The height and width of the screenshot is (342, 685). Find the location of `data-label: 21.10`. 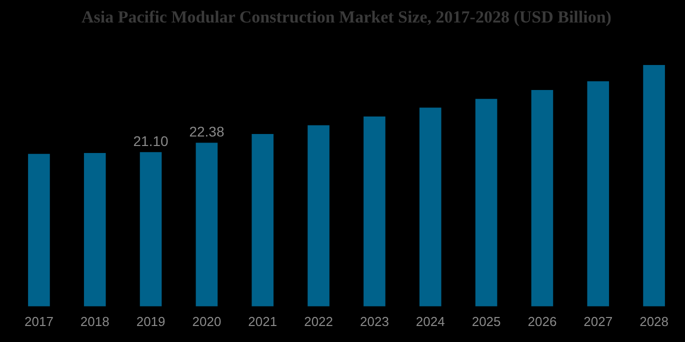

data-label: 21.10 is located at coordinates (151, 140).